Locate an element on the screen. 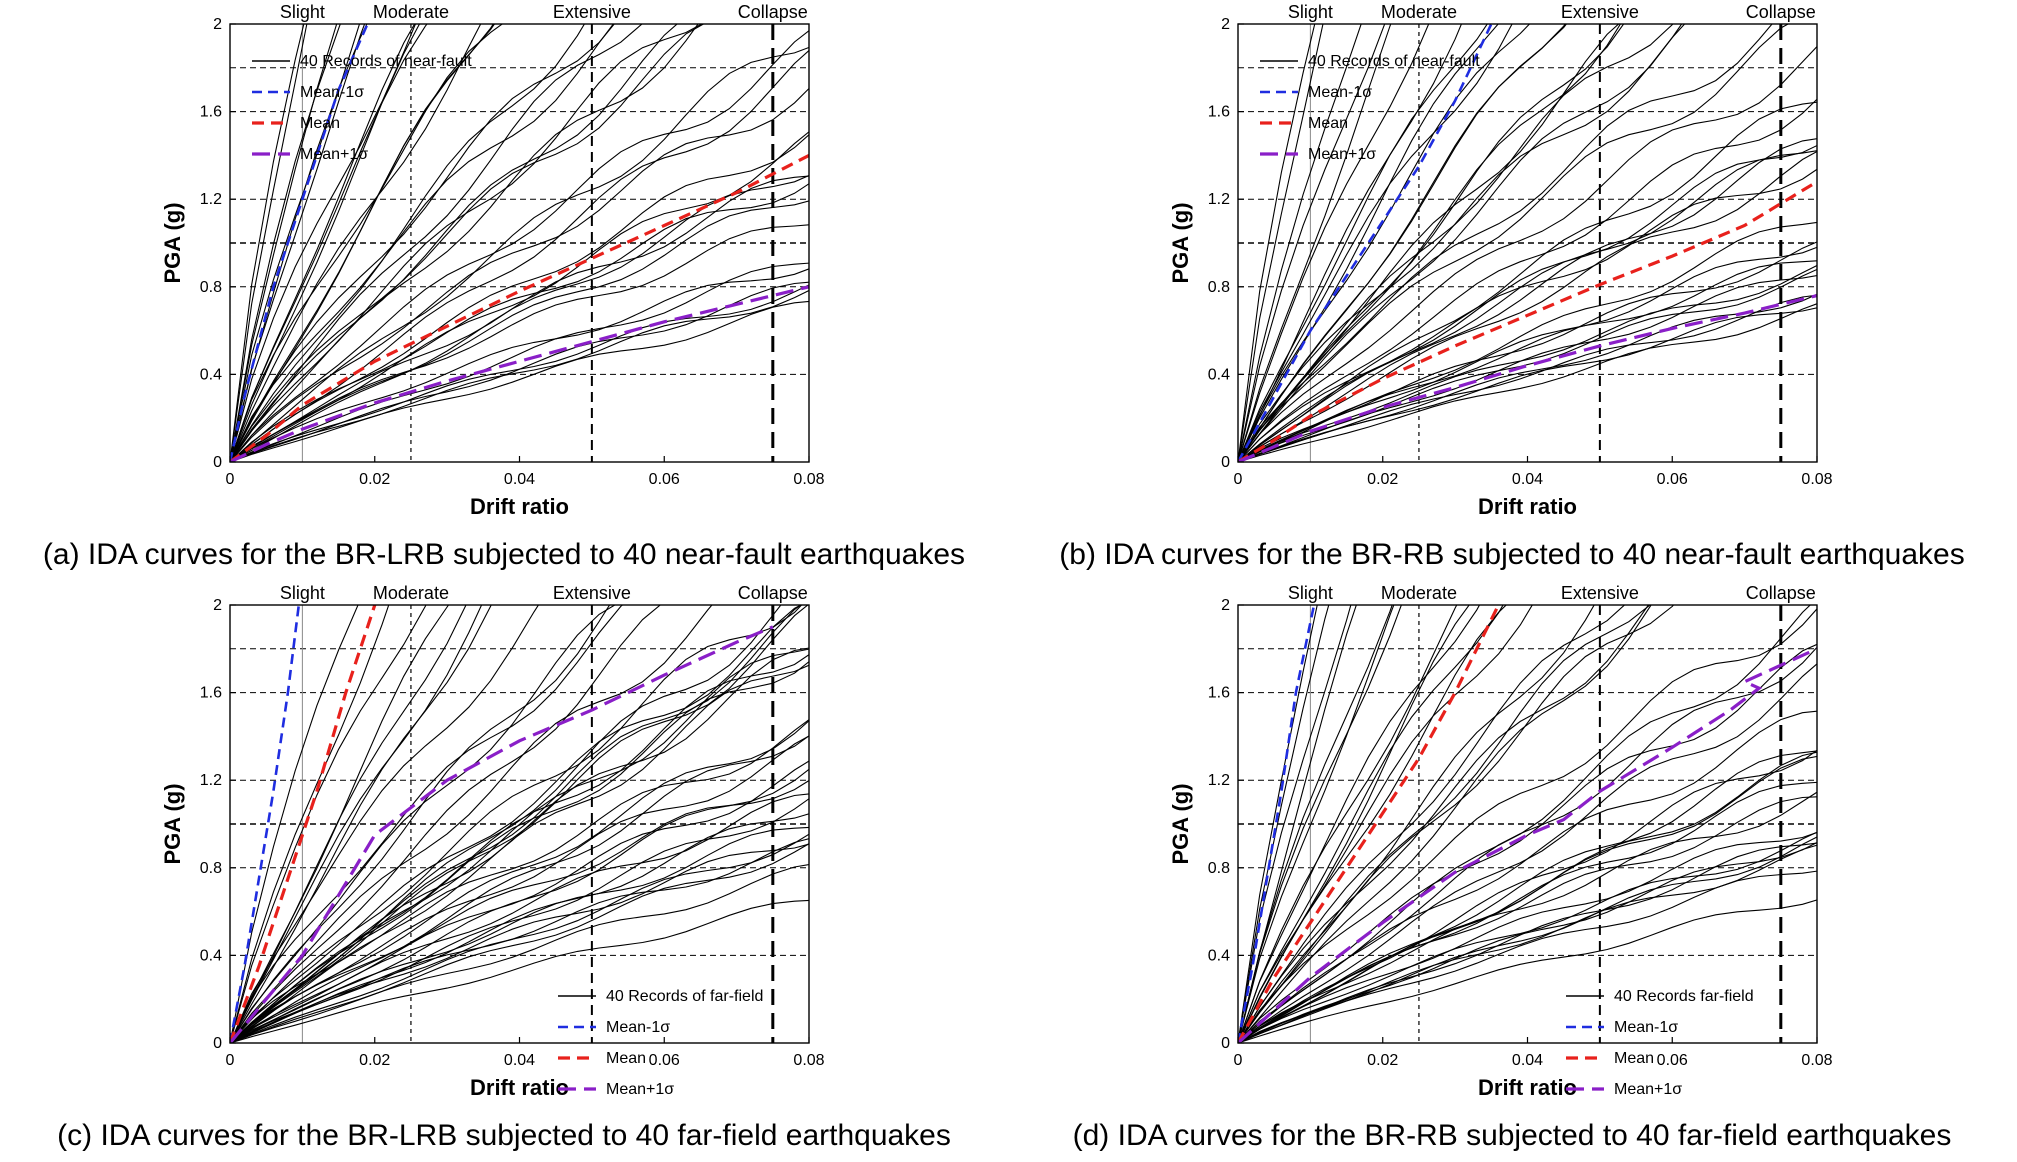 The image size is (2017, 1162). y-tick-label: 0.4 is located at coordinates (211, 955).